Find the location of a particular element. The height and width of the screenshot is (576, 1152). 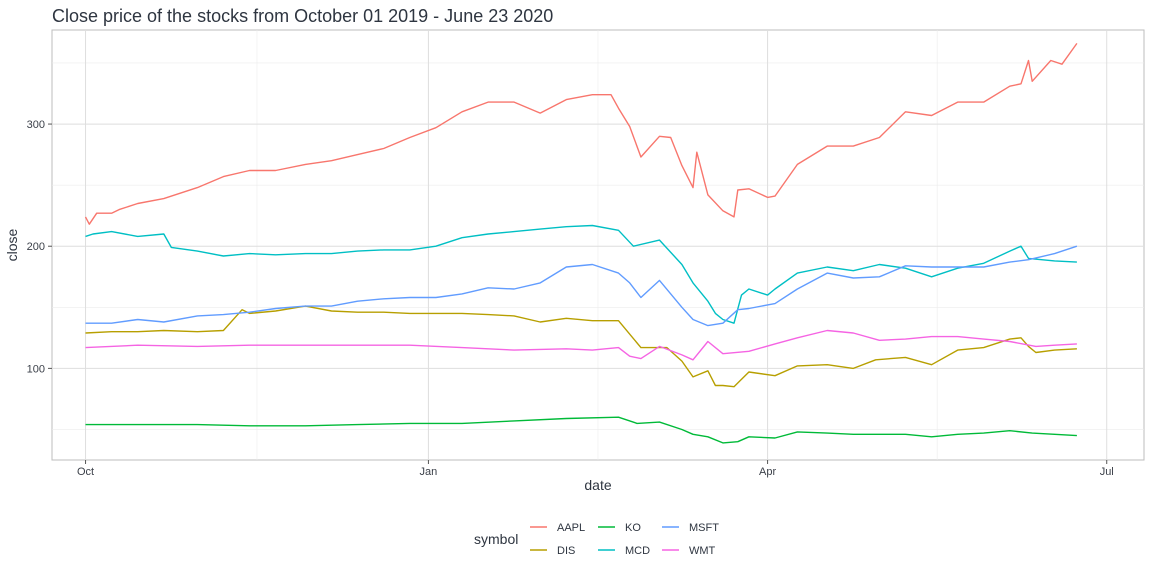

legend-item-wmt: WMT is located at coordinates (689, 551).